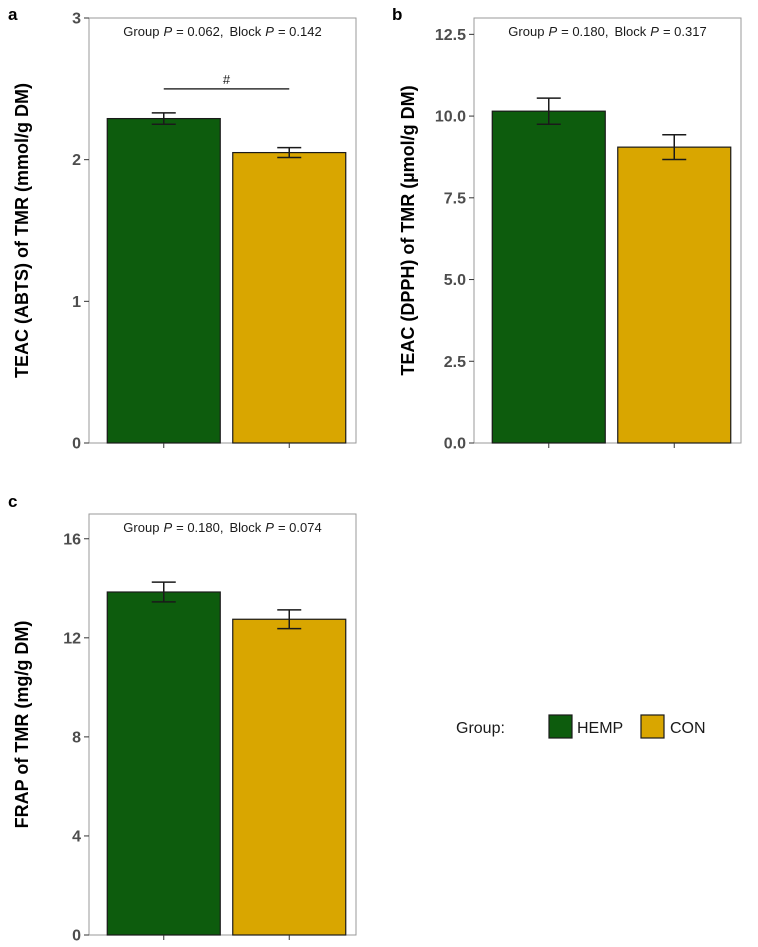 The height and width of the screenshot is (947, 758). I want to click on stats-annotation: Group P = 0.062, Block P = 0.142, so click(222, 31).